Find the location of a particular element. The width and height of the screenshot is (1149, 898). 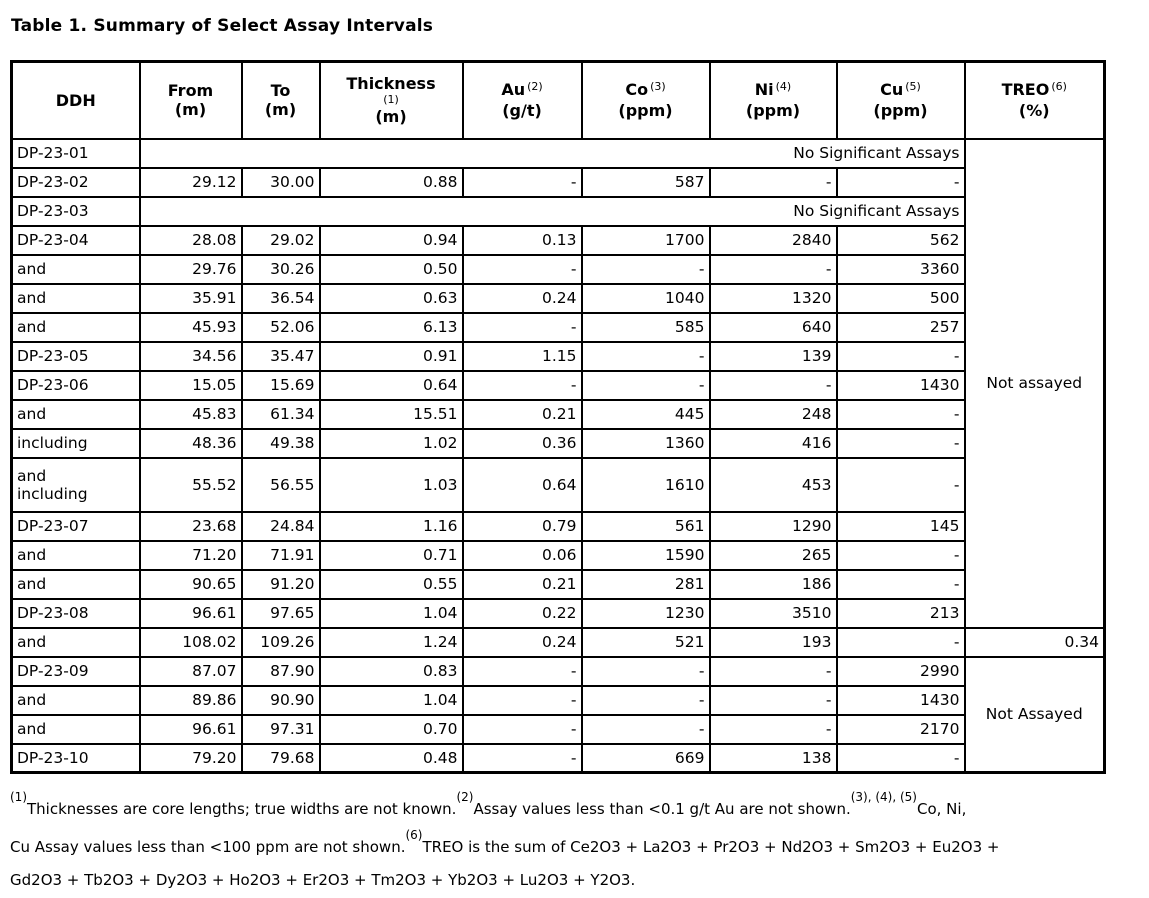

cell-thickness: 0.70 is located at coordinates (391, 729).